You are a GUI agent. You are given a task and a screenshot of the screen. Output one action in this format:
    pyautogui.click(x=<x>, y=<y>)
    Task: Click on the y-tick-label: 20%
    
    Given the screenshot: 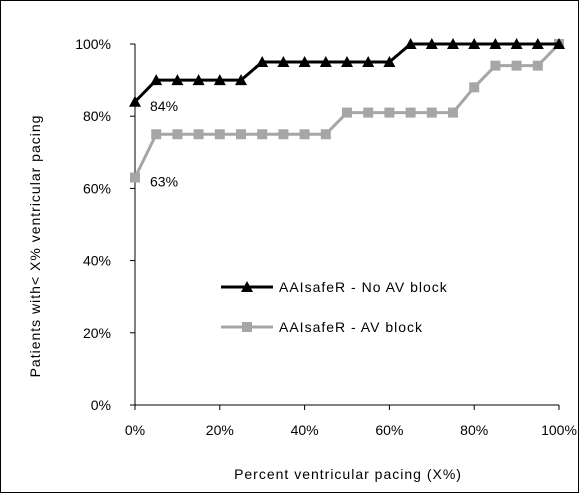 What is the action you would take?
    pyautogui.click(x=97, y=333)
    